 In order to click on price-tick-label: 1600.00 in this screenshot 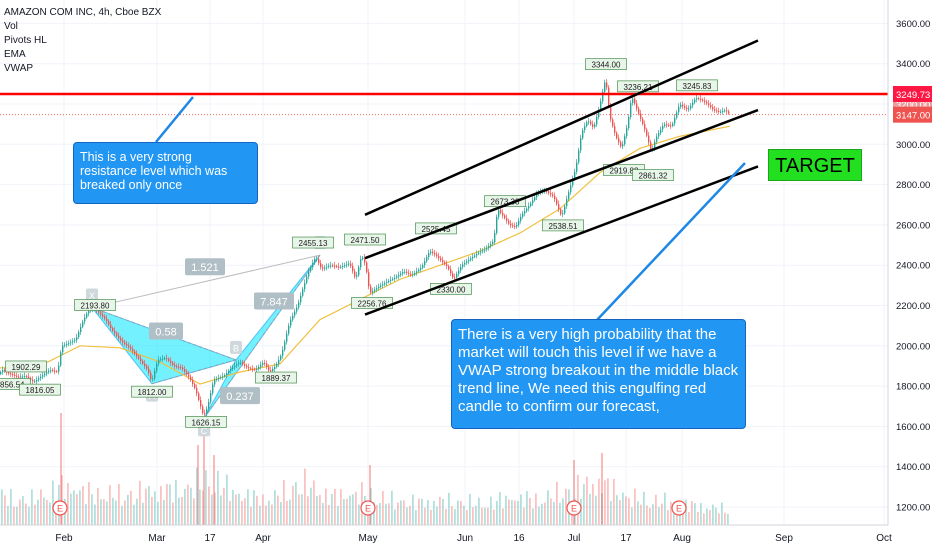, I will do `click(913, 427)`.